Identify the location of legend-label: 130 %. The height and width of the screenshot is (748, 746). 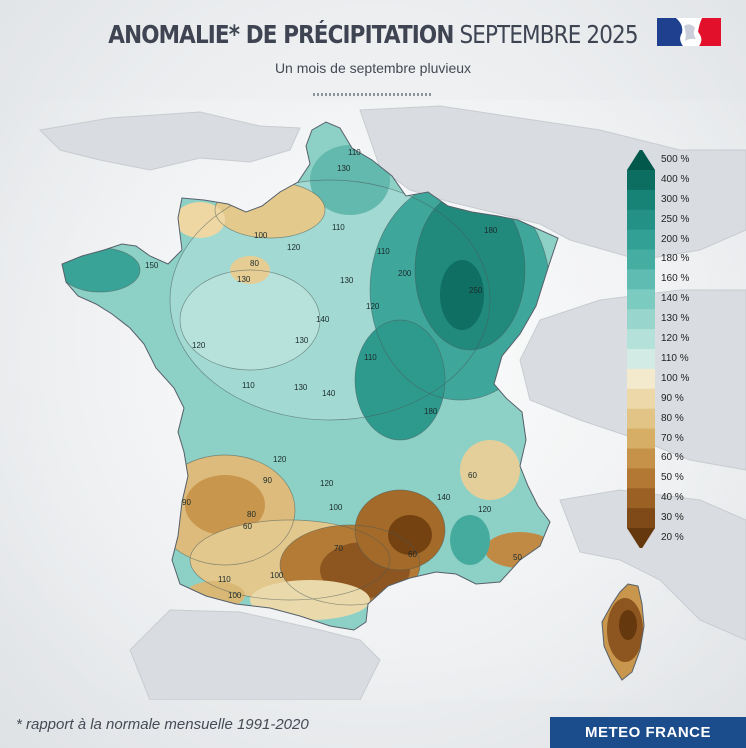
(675, 319).